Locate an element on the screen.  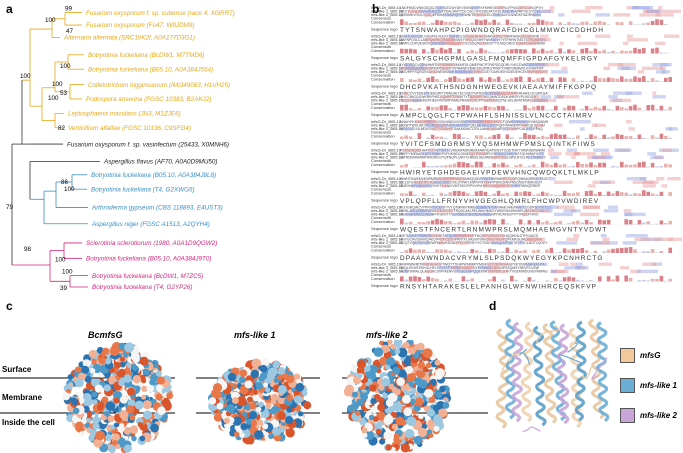
surface-title-mfs-like-1: mfs-like 1 is located at coordinates (255, 335).